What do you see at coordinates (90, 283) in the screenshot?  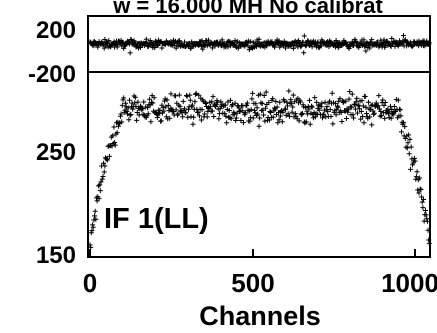 I see `x-tick-label-0: 0` at bounding box center [90, 283].